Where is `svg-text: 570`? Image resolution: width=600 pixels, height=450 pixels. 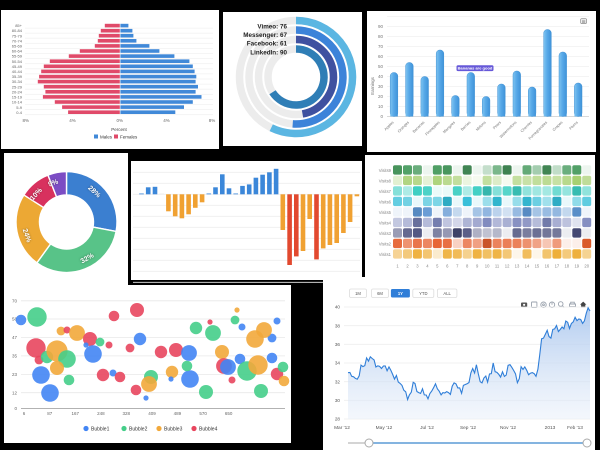
svg-text: 570 is located at coordinates (203, 413).